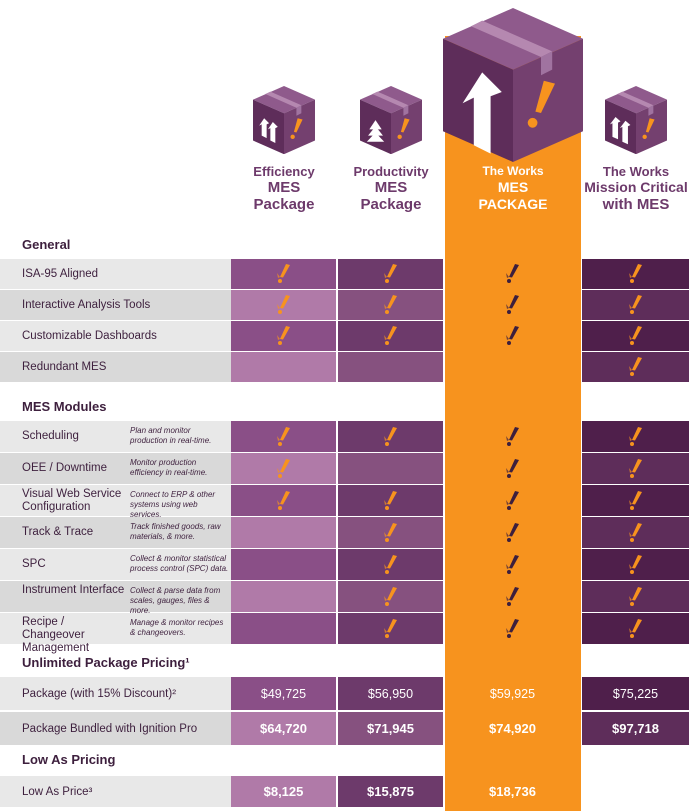 The image size is (690, 811). I want to click on module-row-6-label: Instrument Interface, so click(73, 590).